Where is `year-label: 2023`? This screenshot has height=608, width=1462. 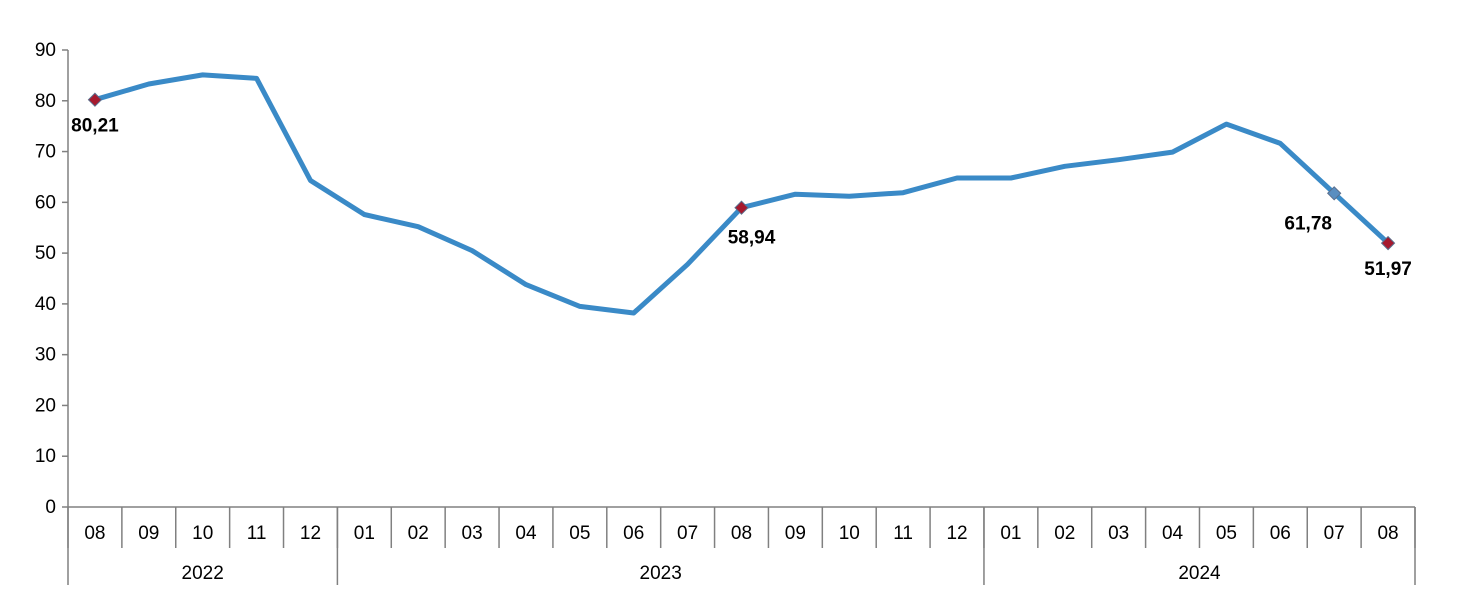
year-label: 2023 is located at coordinates (661, 573).